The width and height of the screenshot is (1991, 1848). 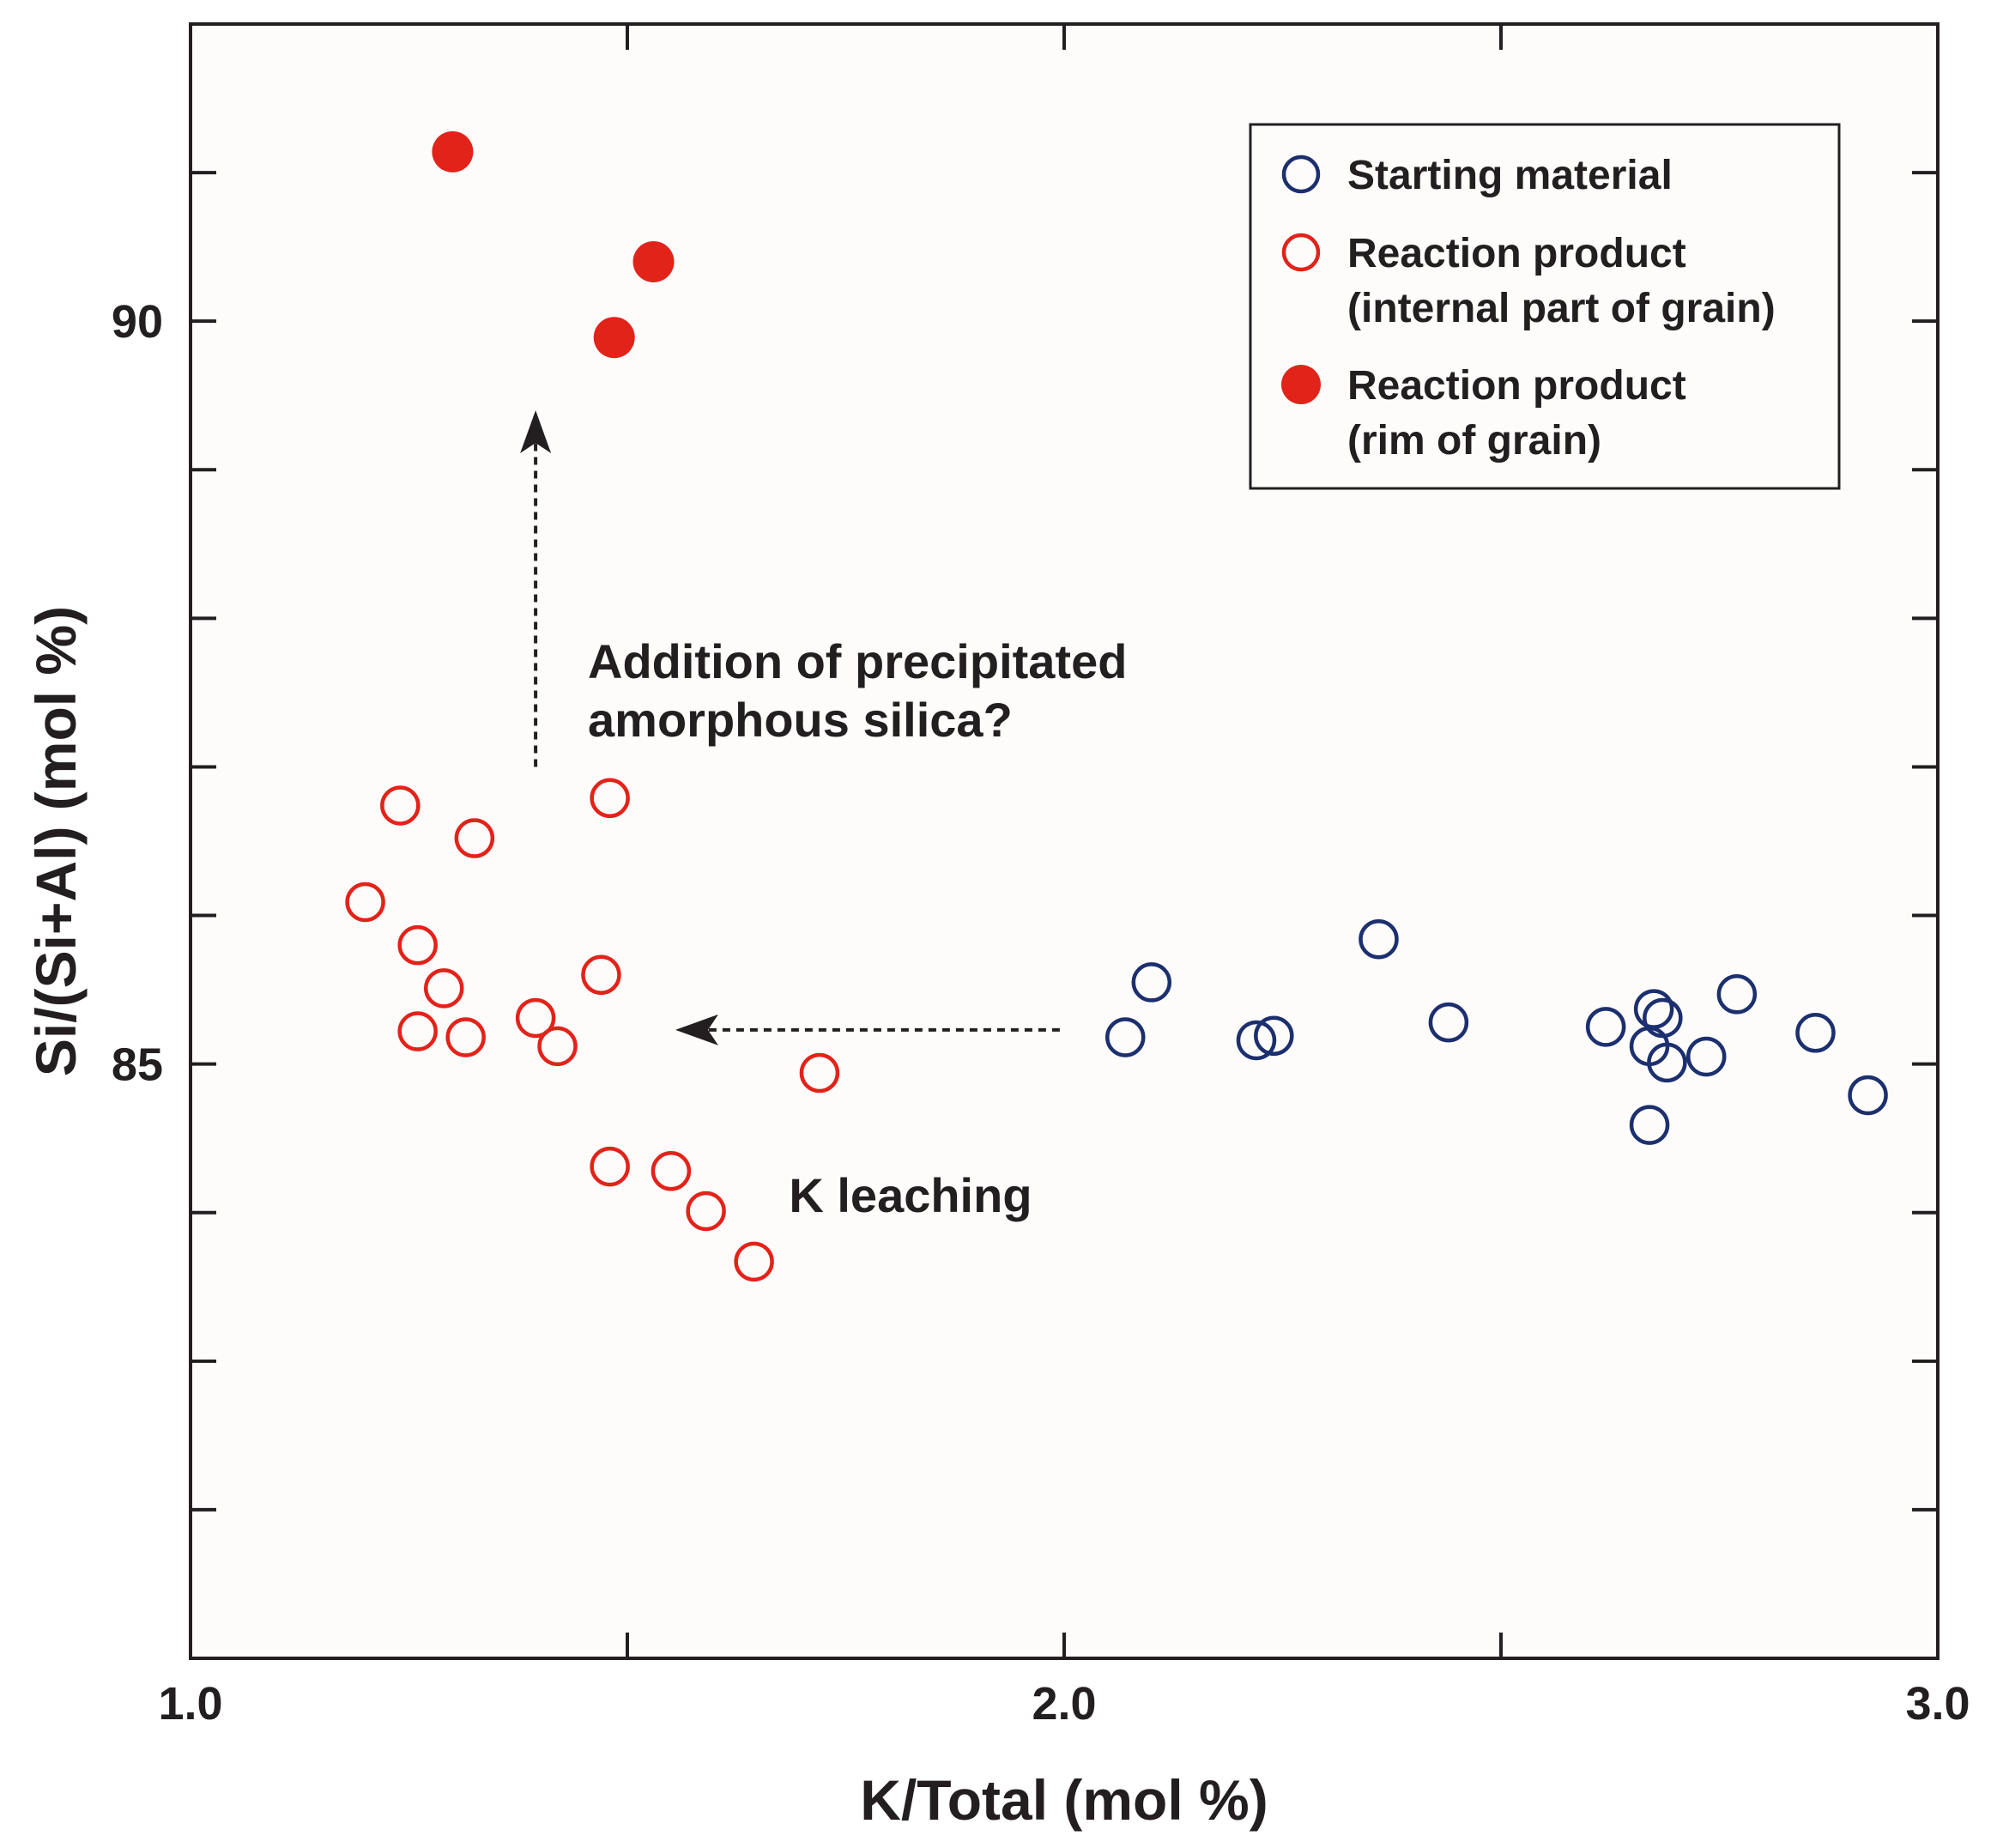 What do you see at coordinates (1561, 309) in the screenshot?
I see `legend-label: (internal part of grain)` at bounding box center [1561, 309].